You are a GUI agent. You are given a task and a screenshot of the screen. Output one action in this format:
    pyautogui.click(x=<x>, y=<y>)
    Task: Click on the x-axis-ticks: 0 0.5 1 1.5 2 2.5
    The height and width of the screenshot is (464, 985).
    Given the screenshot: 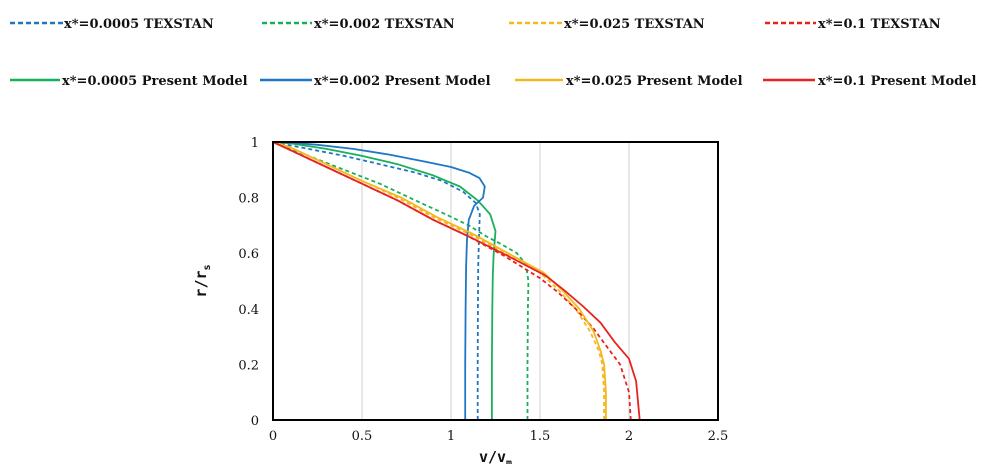 What is the action you would take?
    pyautogui.click(x=498, y=436)
    